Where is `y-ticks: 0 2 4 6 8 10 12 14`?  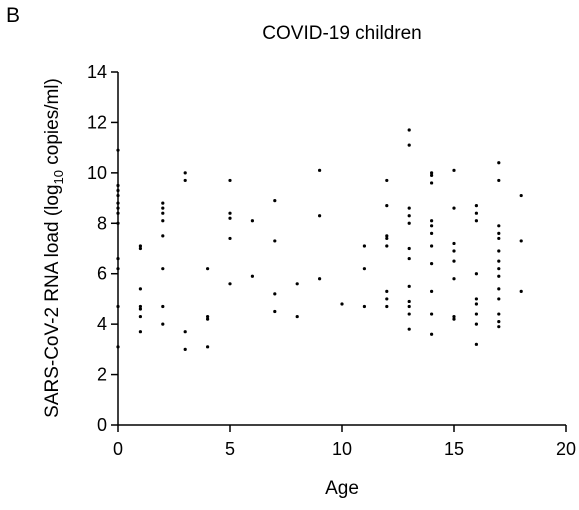
y-ticks: 0 2 4 6 8 10 12 14 is located at coordinates (102, 248).